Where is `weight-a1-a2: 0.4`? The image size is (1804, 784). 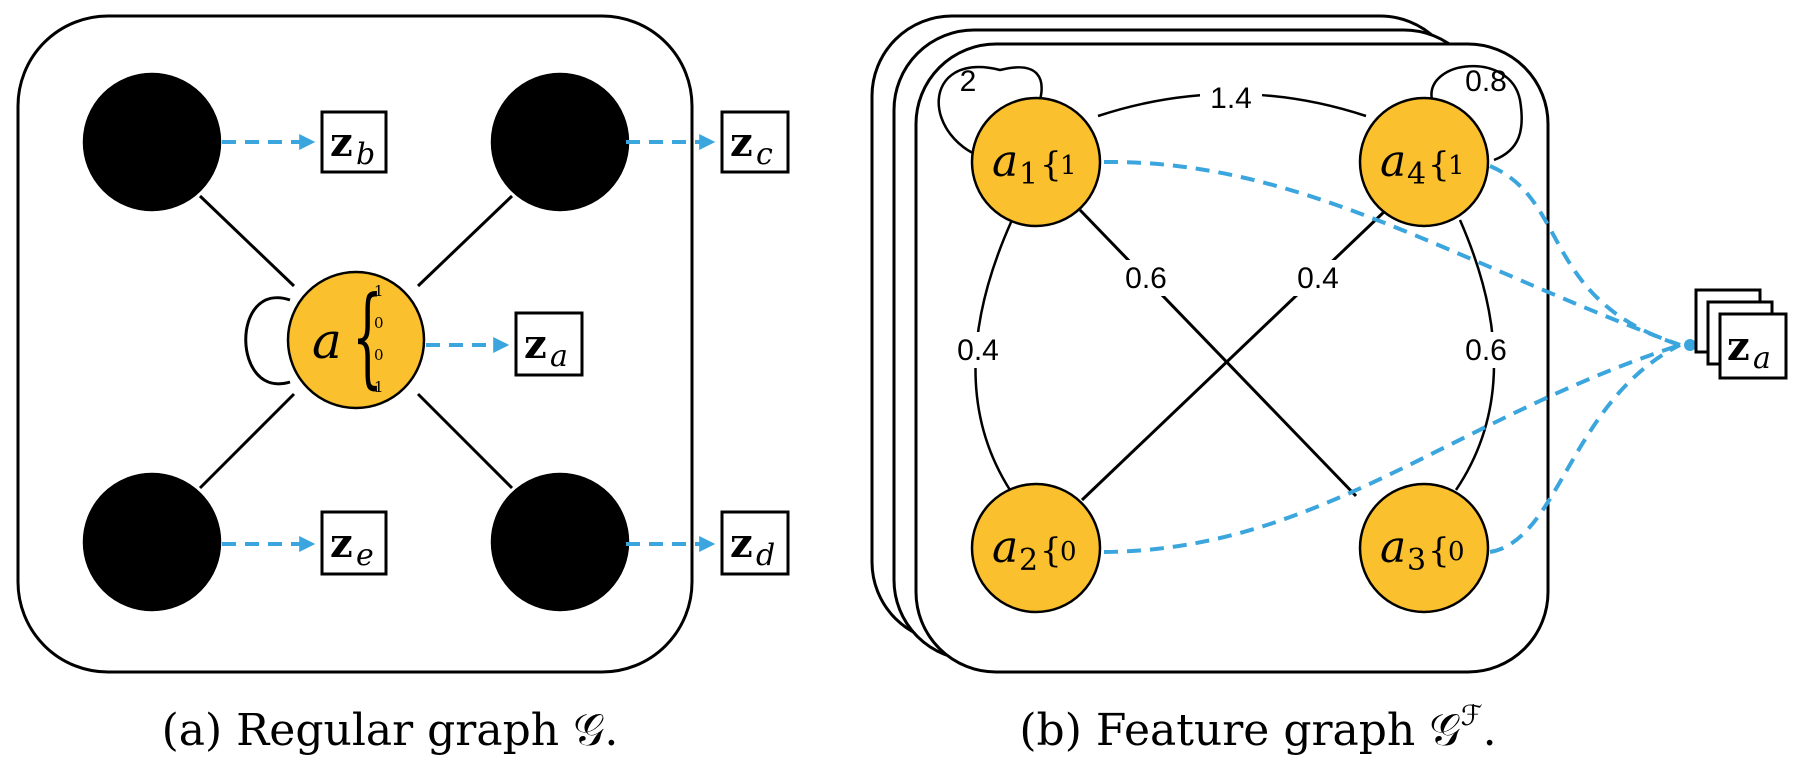 weight-a1-a2: 0.4 is located at coordinates (978, 350).